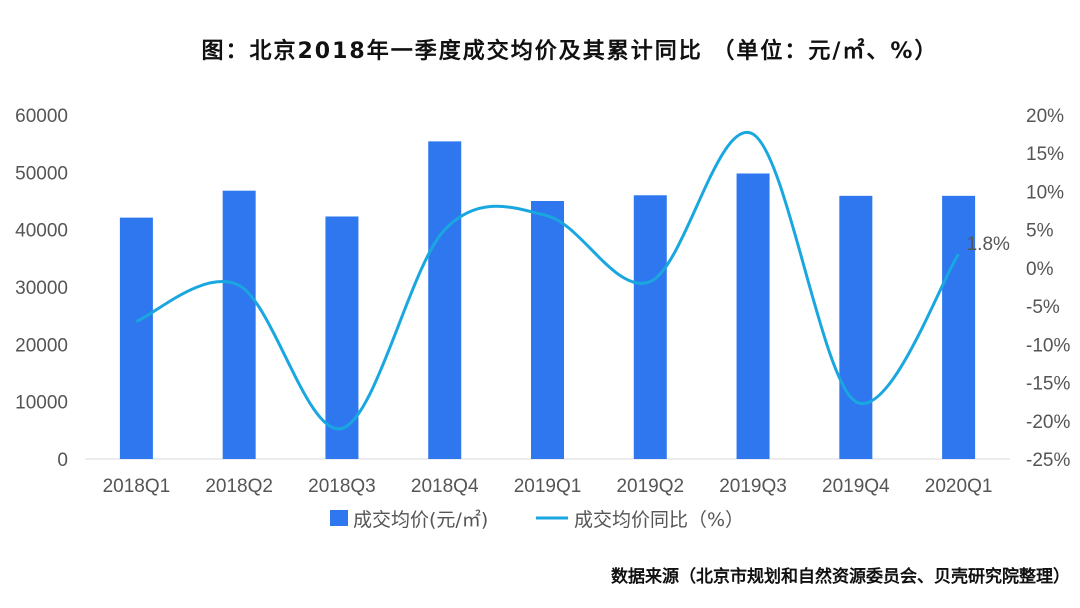 The width and height of the screenshot is (1080, 608). Describe the element at coordinates (959, 486) in the screenshot. I see `category-label: 2020Q1` at that location.